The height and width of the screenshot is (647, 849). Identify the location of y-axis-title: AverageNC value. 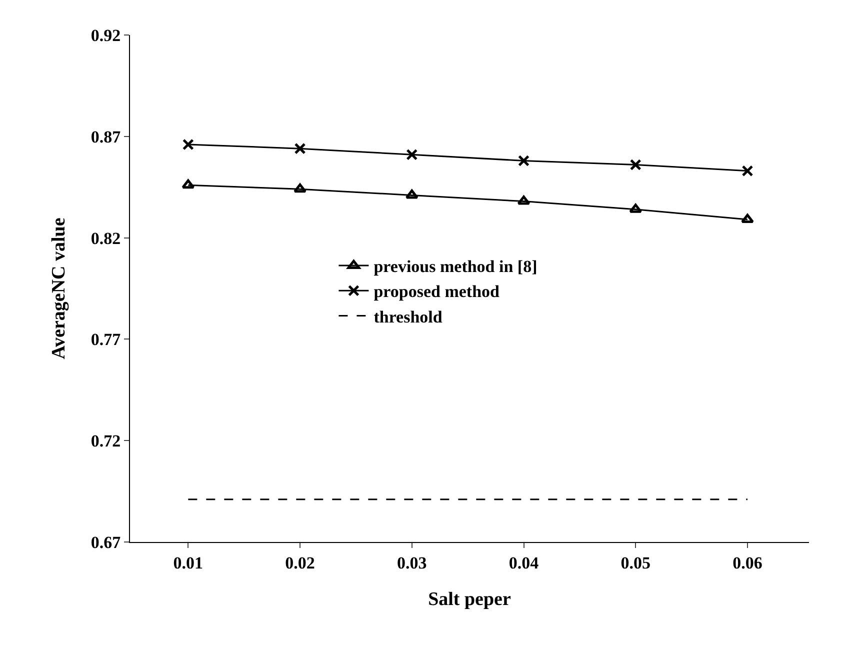
(59, 289).